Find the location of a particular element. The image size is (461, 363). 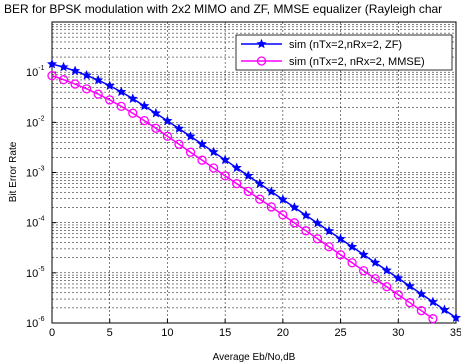

y-axis-label: Bit Error Rate is located at coordinates (13, 171).